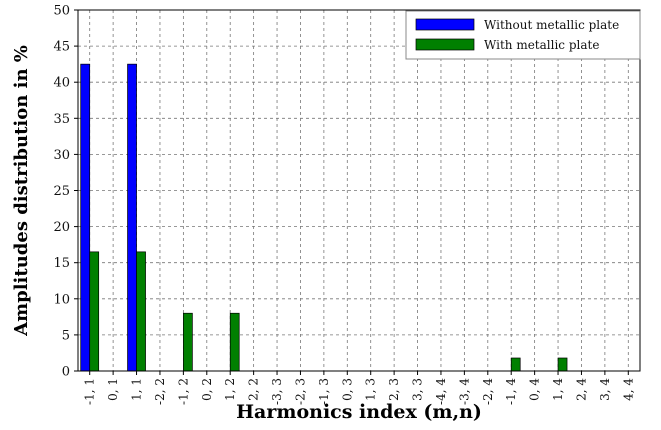 The width and height of the screenshot is (661, 430). I want to click on legend-label-without-plate: Without metallic plate, so click(551, 25).